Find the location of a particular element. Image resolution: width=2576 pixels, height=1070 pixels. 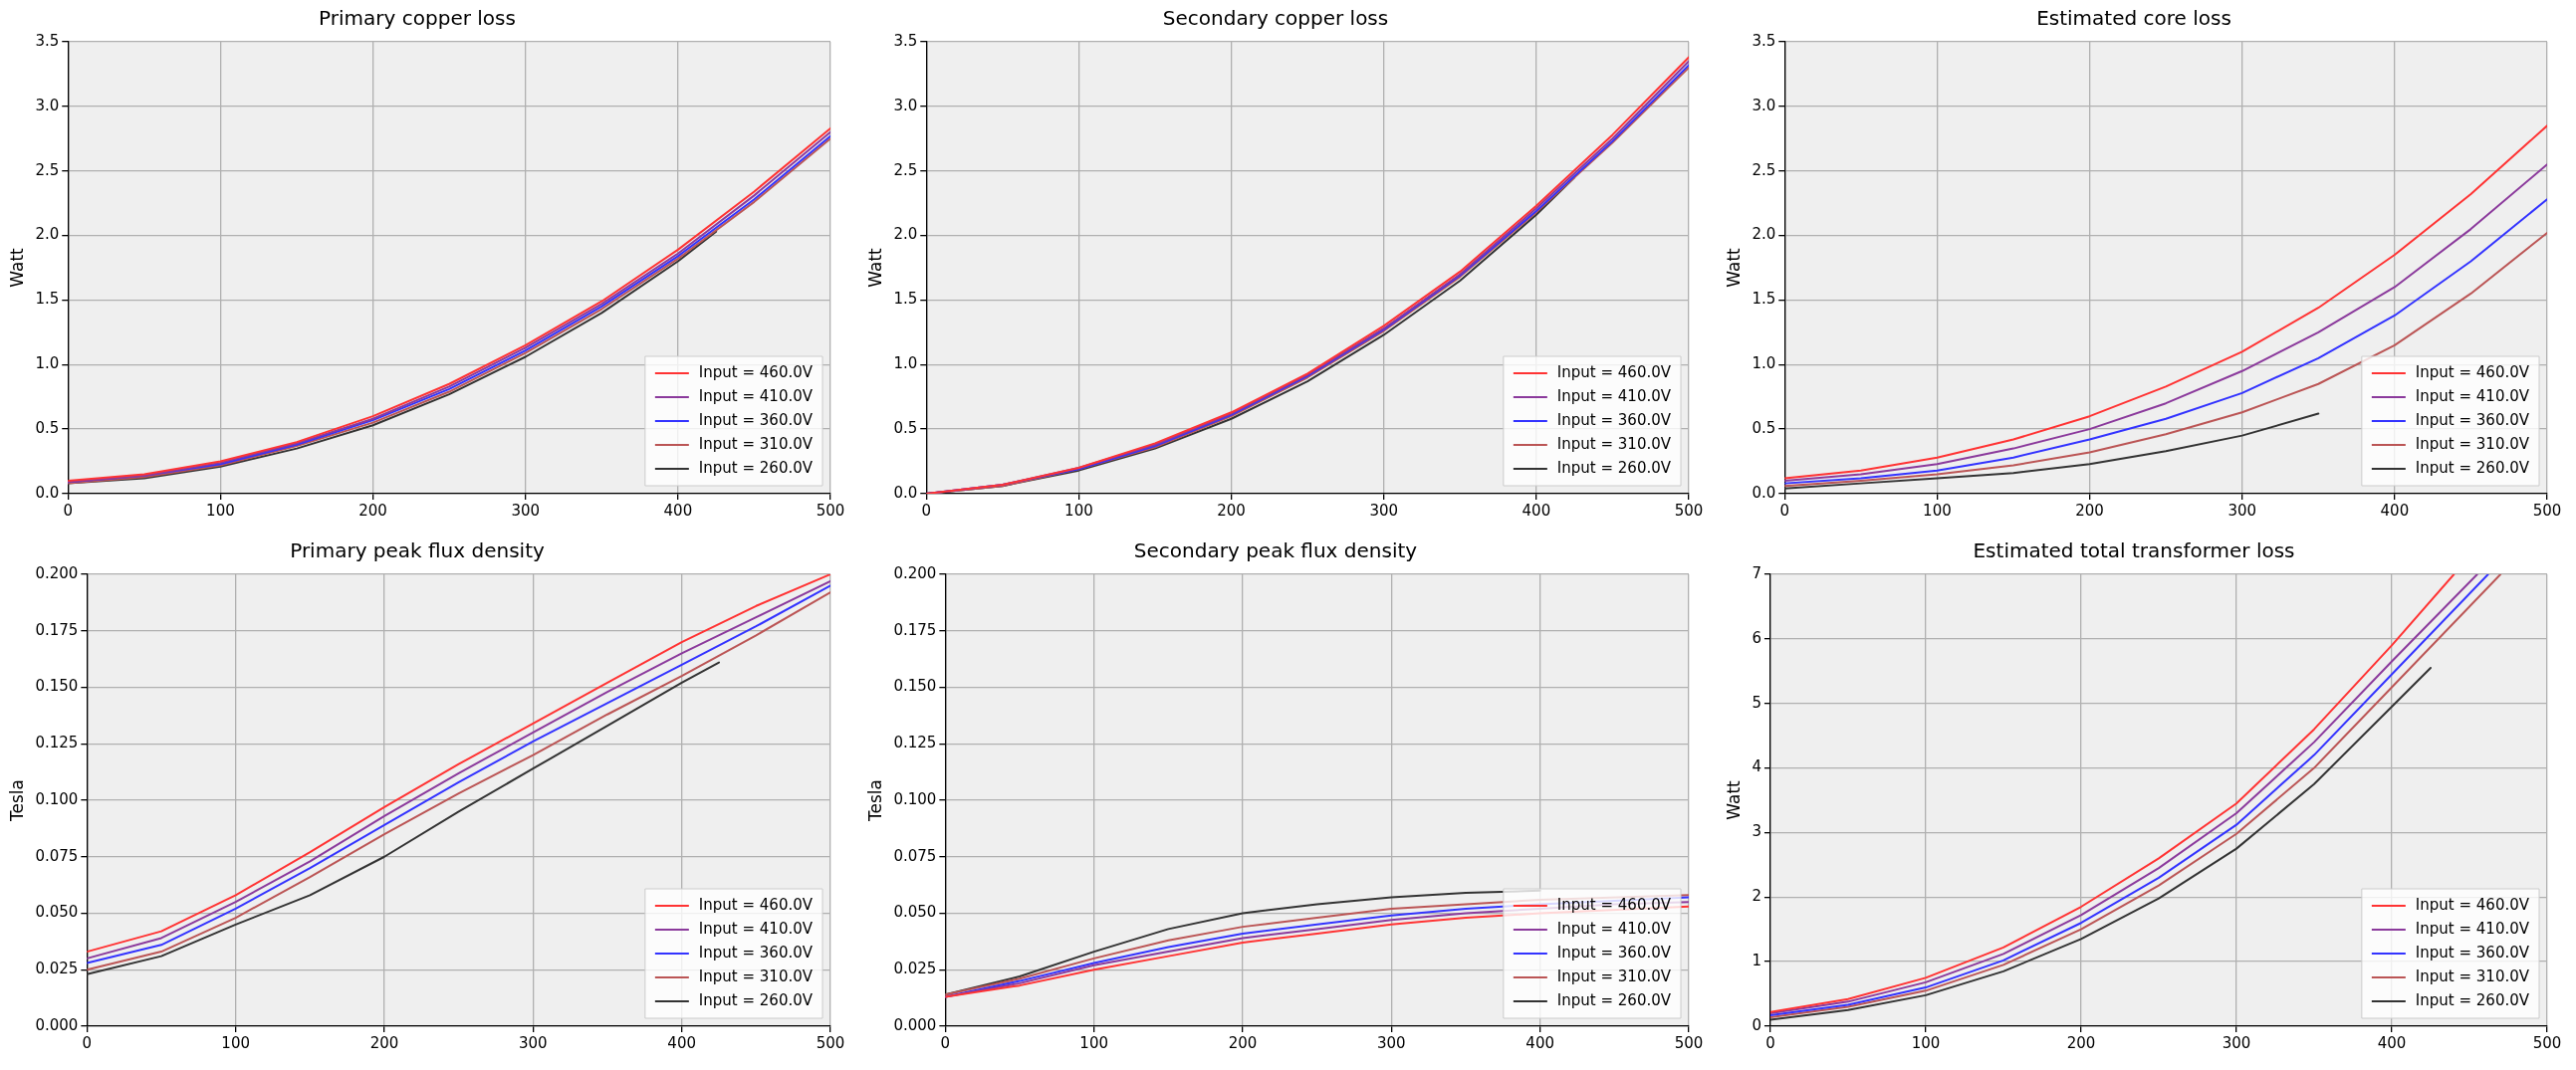

y-tick-label: 1 is located at coordinates (1756, 961).